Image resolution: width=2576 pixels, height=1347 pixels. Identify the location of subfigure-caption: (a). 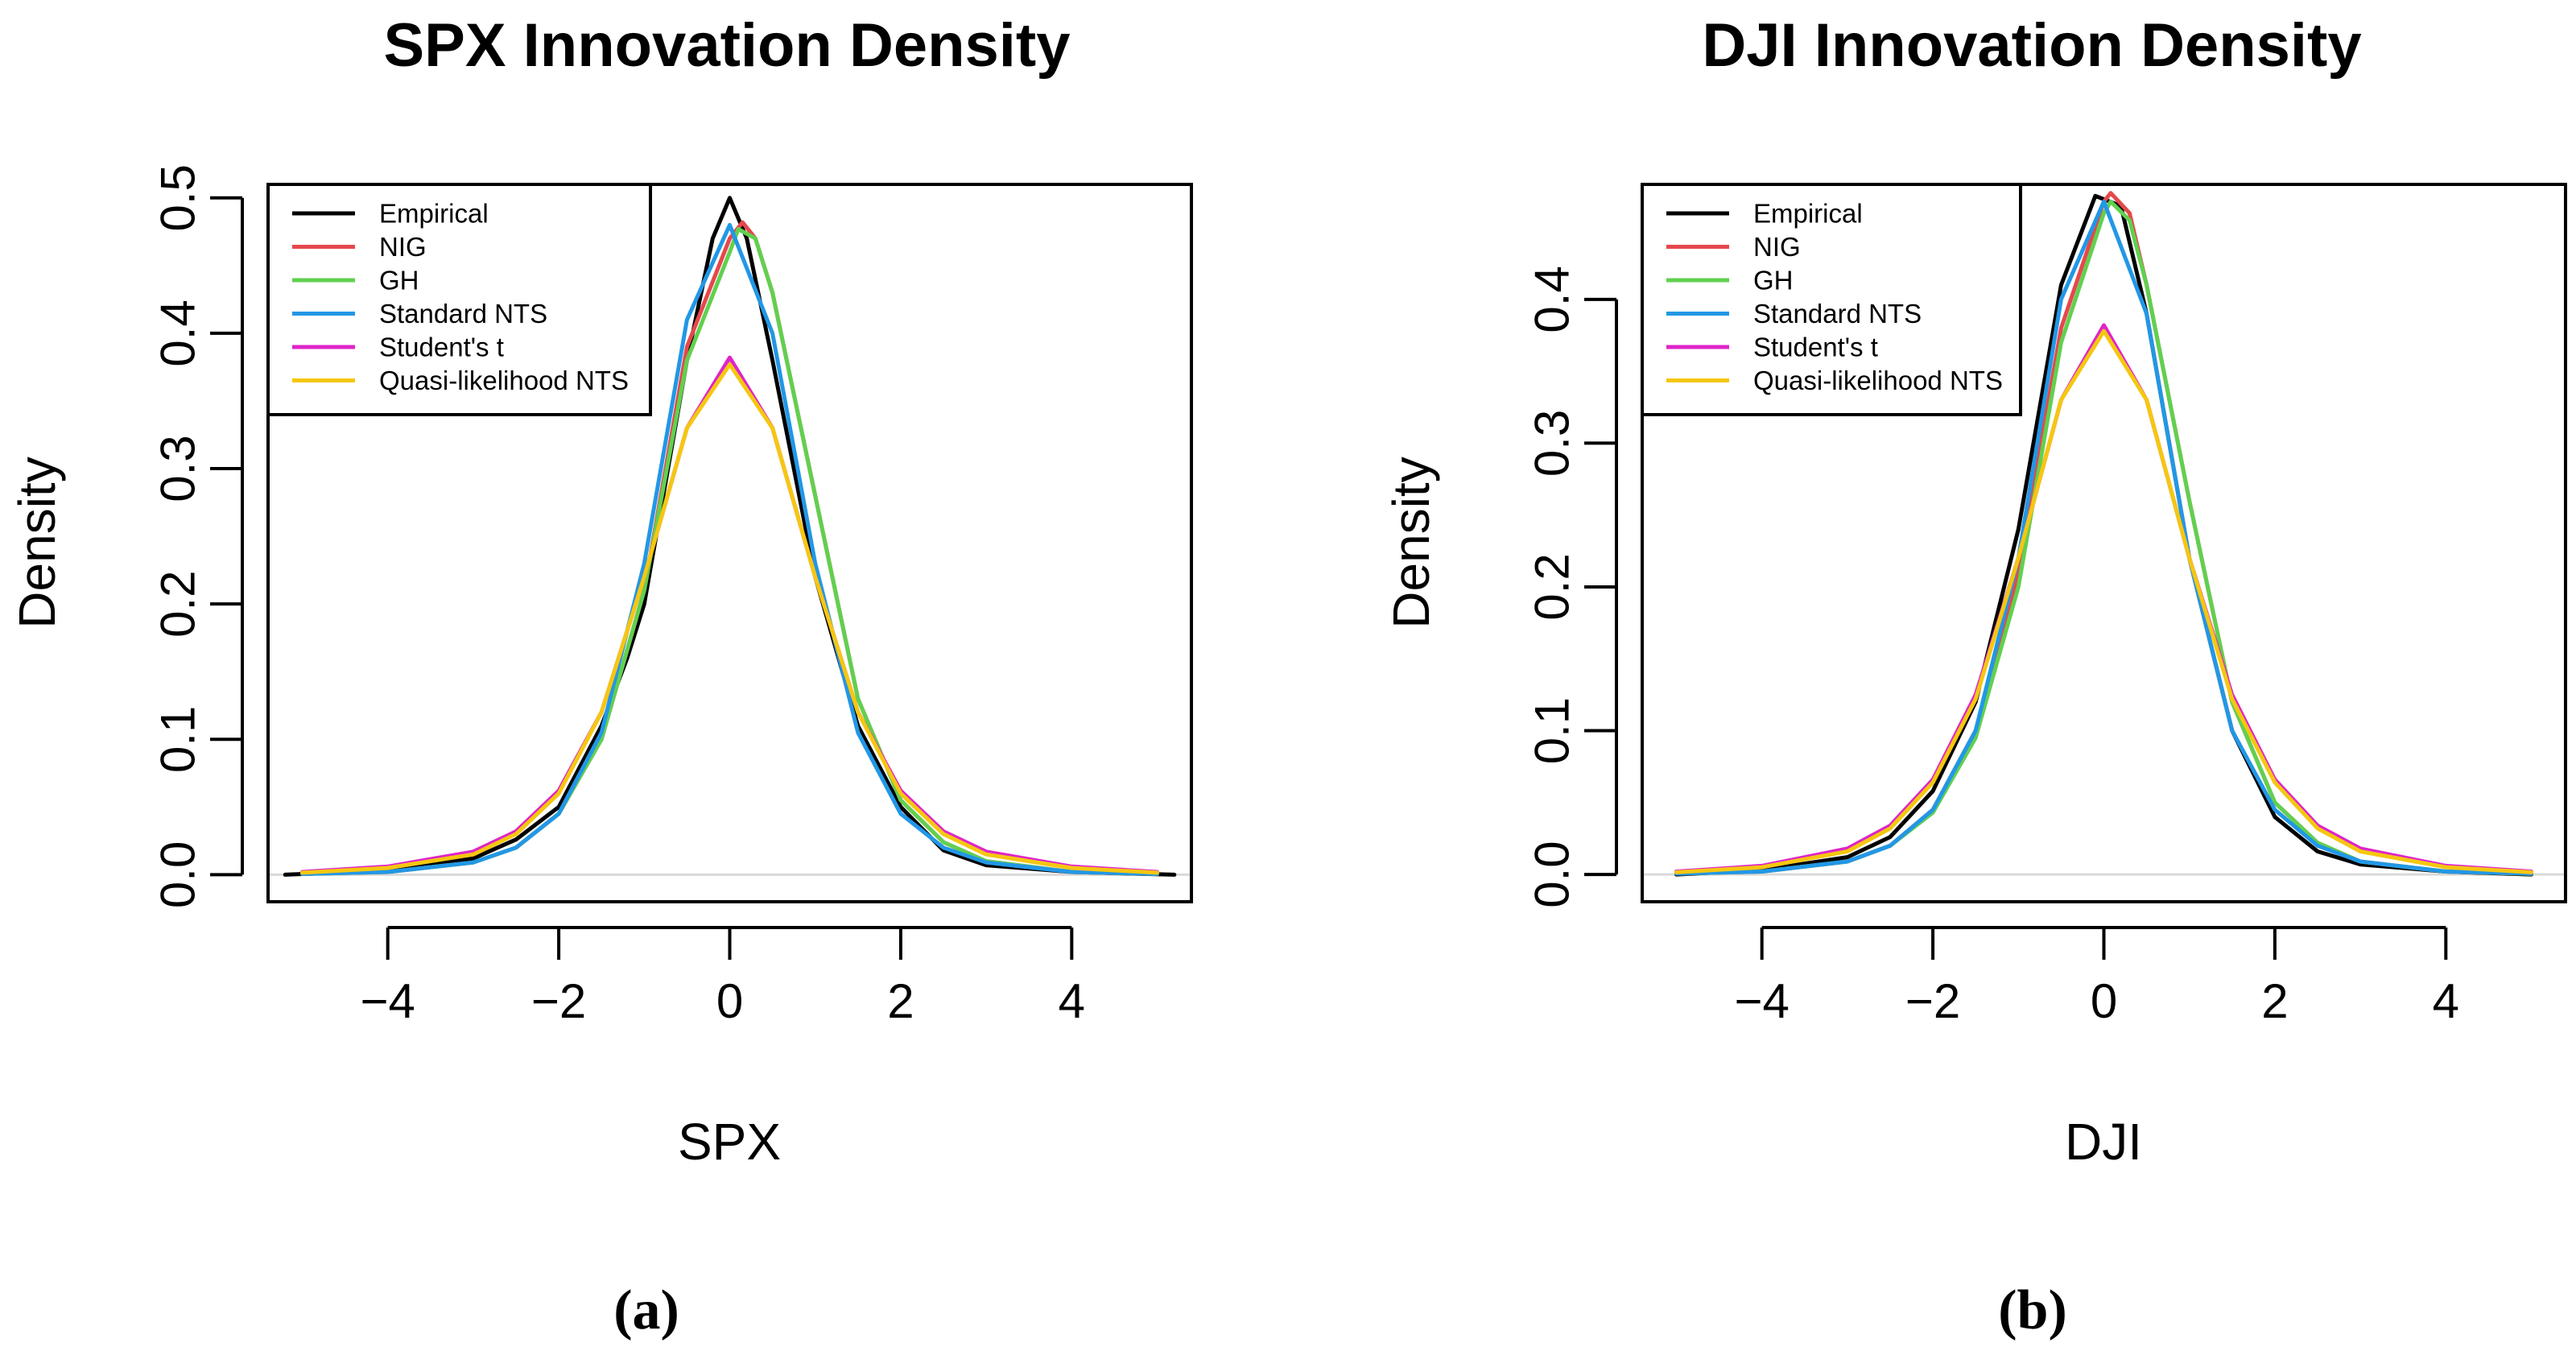
(646, 1310).